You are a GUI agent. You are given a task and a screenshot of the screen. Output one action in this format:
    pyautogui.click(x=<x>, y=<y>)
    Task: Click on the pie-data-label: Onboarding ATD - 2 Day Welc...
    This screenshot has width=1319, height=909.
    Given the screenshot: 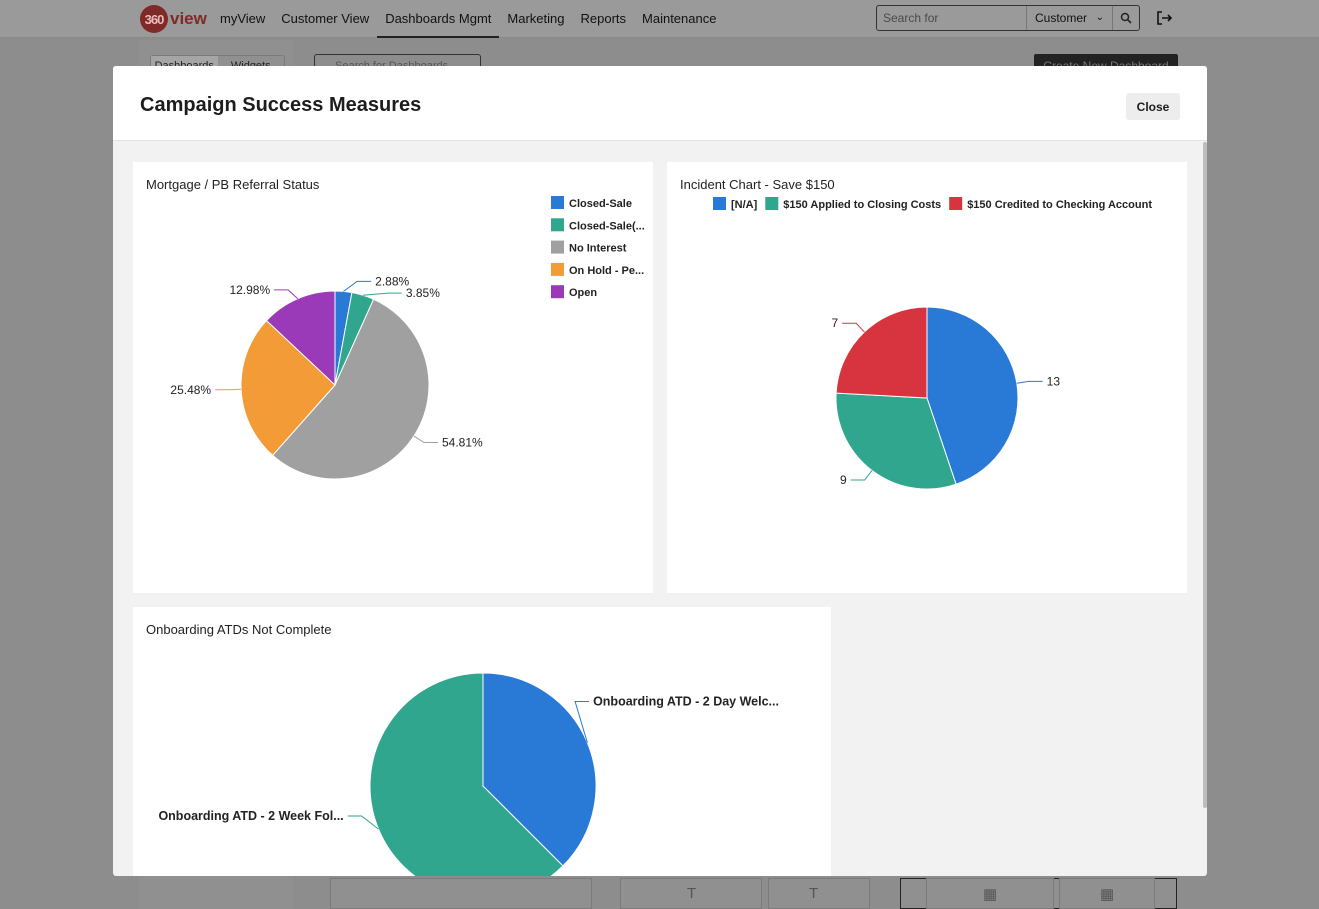 What is the action you would take?
    pyautogui.click(x=686, y=701)
    